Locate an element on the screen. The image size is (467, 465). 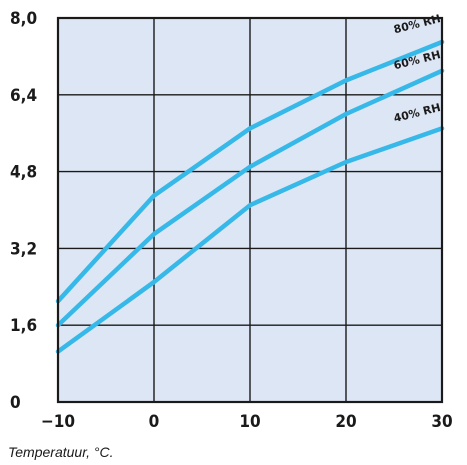
y-tick-label: 3,2 is located at coordinates (23, 249).